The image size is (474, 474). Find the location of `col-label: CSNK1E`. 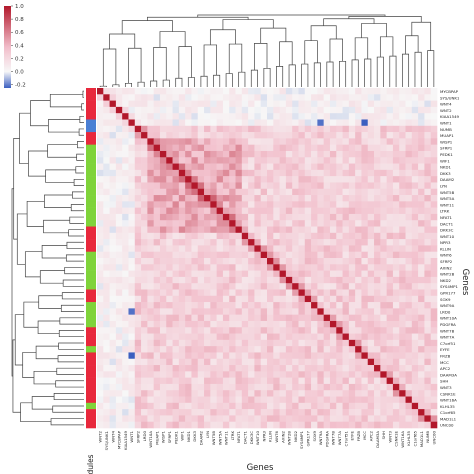

col-label: CSNK1E is located at coordinates (396, 438).